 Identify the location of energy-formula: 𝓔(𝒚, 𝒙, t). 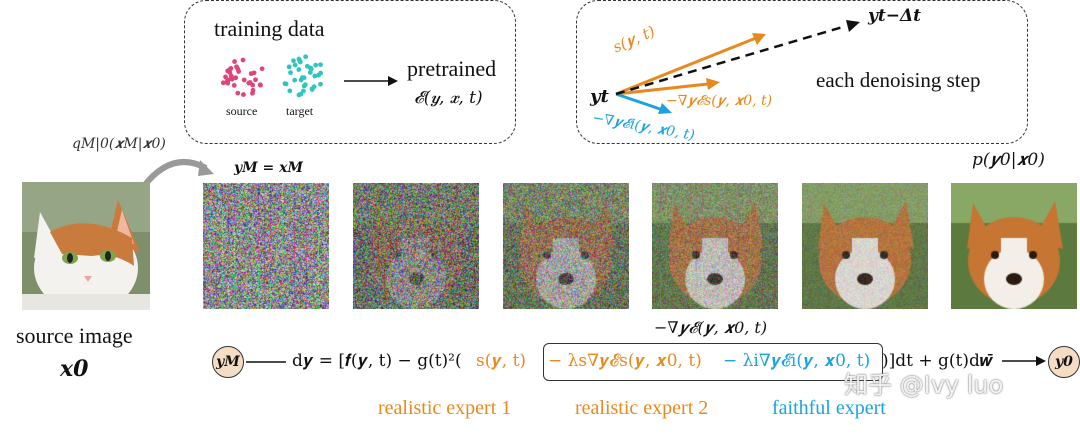
(448, 98).